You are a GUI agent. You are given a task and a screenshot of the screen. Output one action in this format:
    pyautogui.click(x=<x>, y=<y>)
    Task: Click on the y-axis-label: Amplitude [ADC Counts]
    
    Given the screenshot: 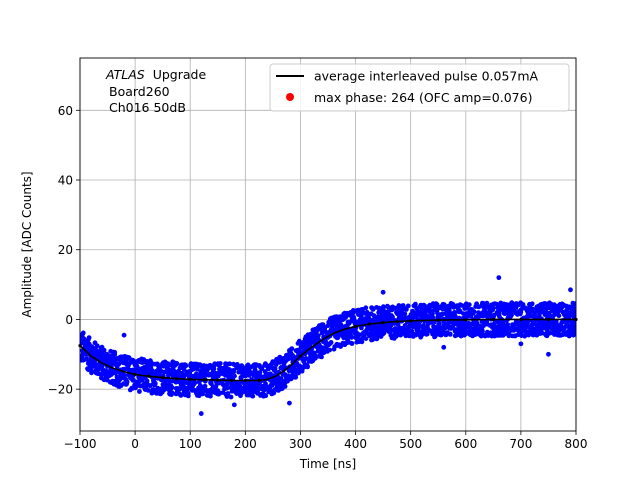 What is the action you would take?
    pyautogui.click(x=27, y=244)
    